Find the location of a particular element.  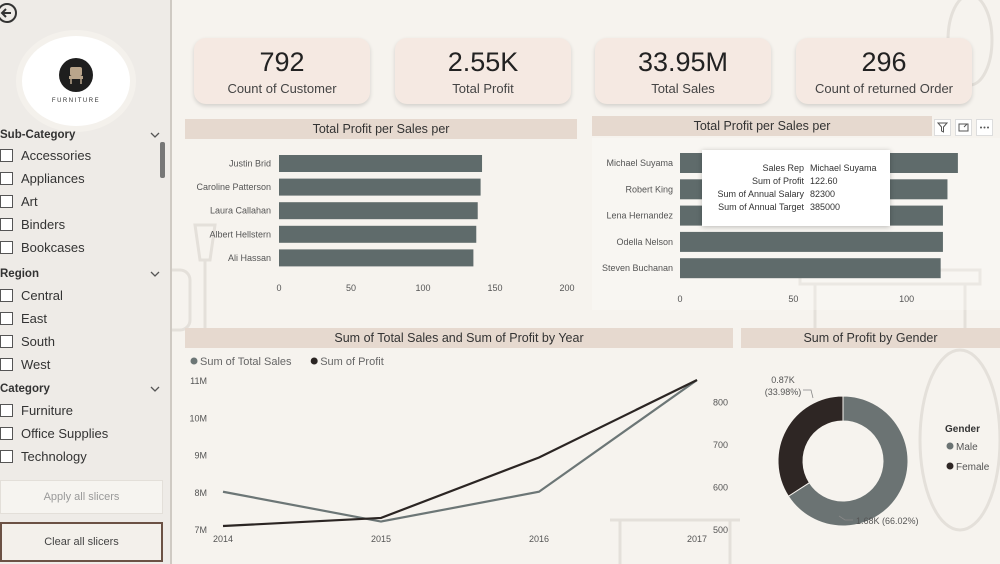

slicer-item-east: East is located at coordinates (23, 318).